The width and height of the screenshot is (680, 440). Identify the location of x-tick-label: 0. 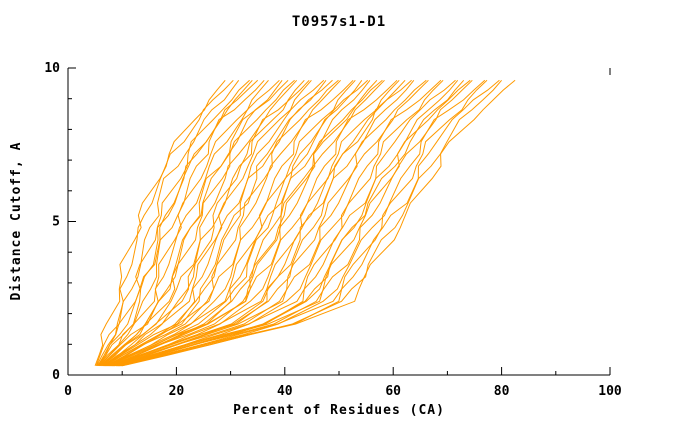
(68, 391).